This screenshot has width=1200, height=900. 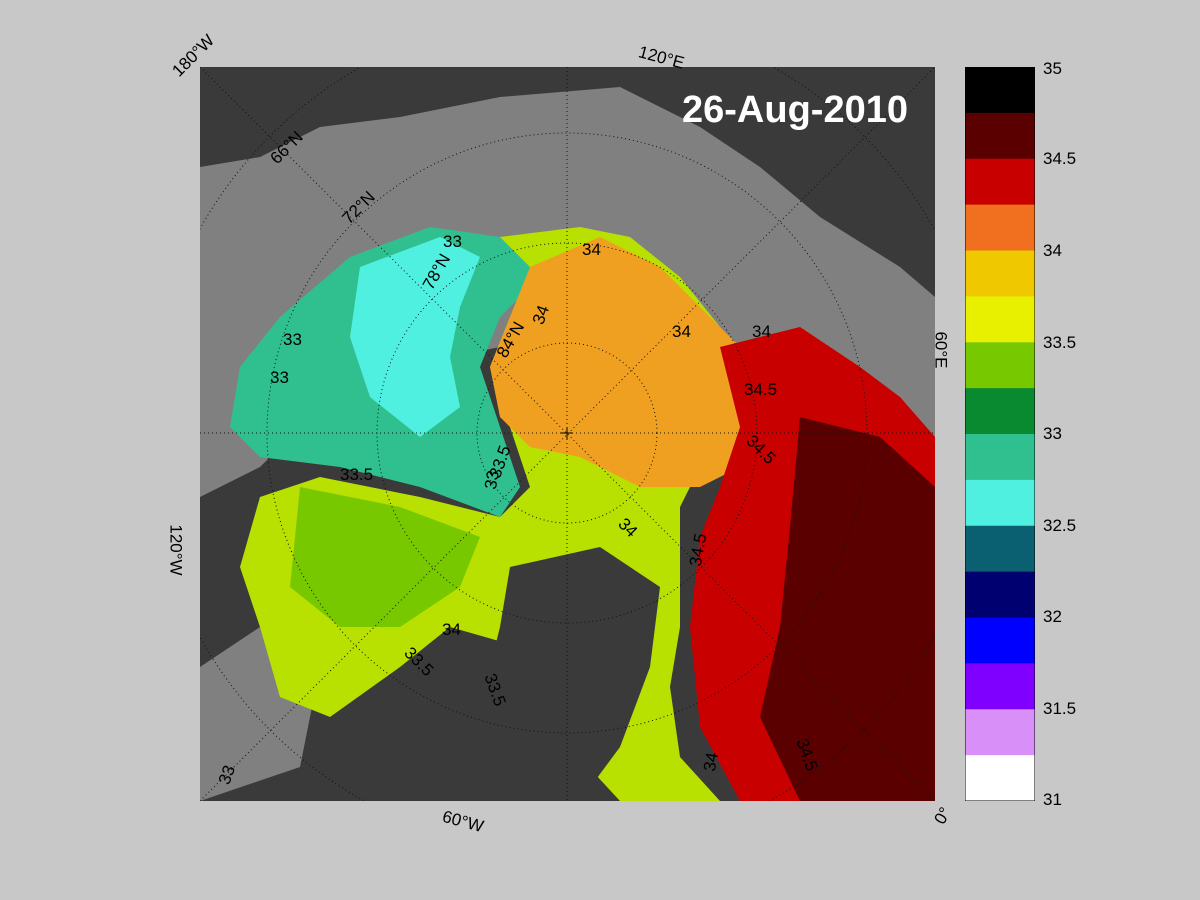 I want to click on contour-label: 33.5, so click(x=357, y=474).